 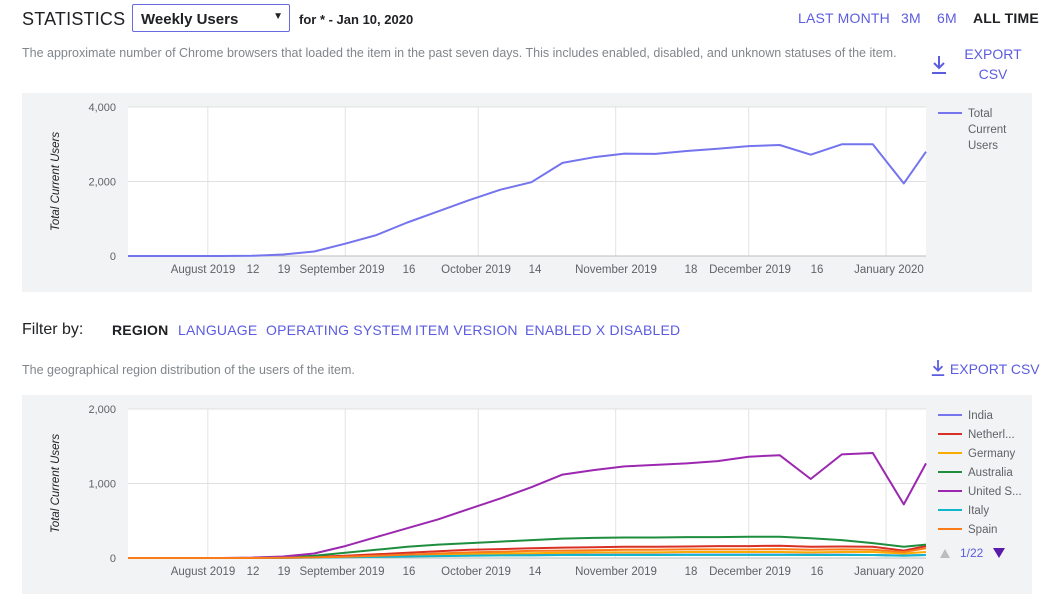 I want to click on page-title: STATISTICS, so click(x=74, y=19).